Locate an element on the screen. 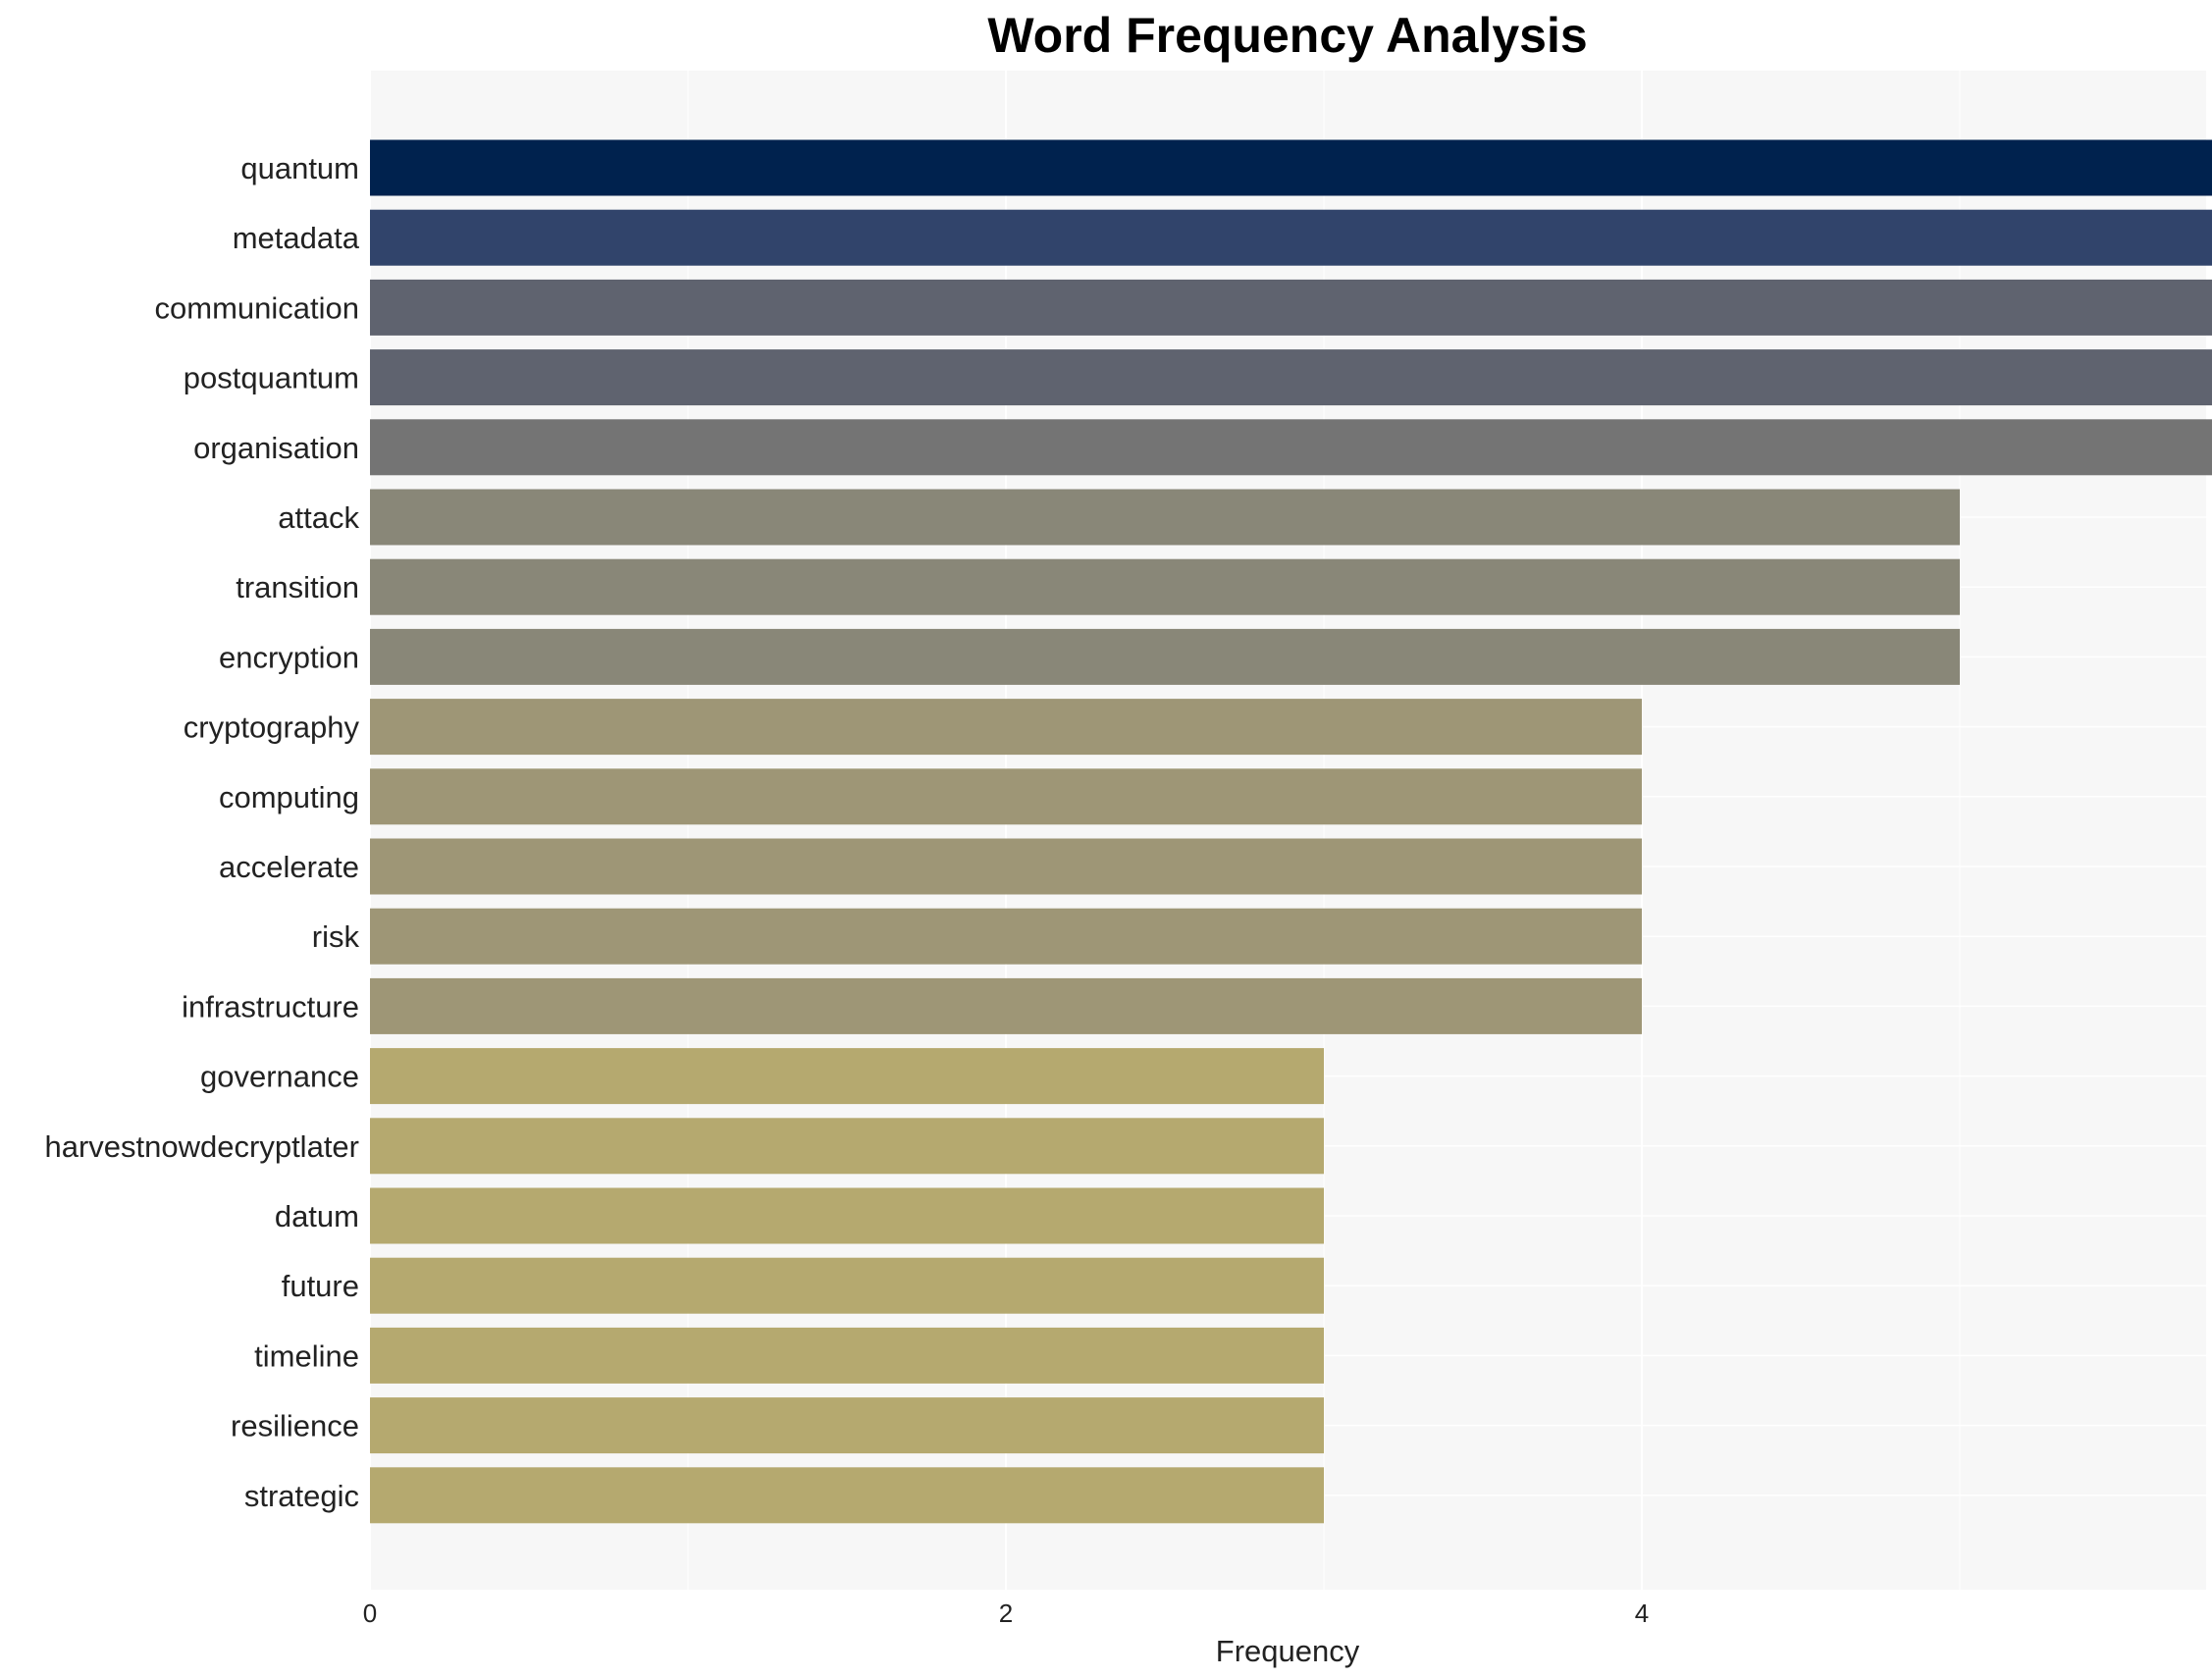  x-tick-label: 0 is located at coordinates (370, 1613).